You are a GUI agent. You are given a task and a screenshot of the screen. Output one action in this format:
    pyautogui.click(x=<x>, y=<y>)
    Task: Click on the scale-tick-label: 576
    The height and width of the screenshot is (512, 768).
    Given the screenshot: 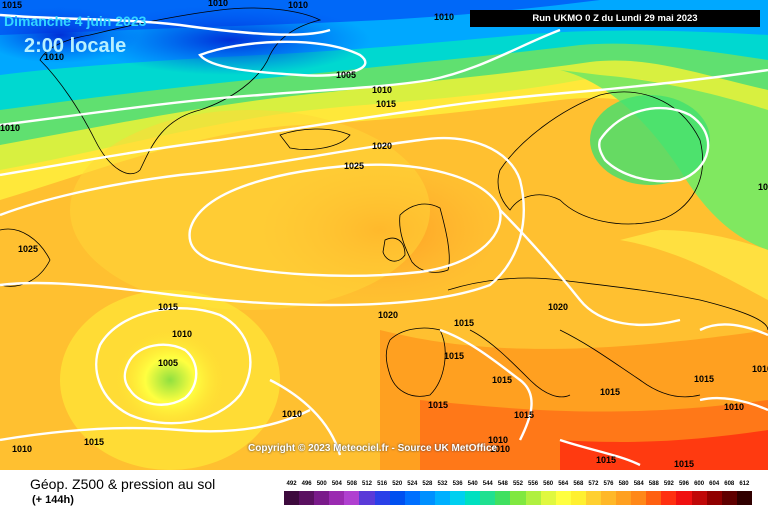 What is the action you would take?
    pyautogui.click(x=608, y=484)
    